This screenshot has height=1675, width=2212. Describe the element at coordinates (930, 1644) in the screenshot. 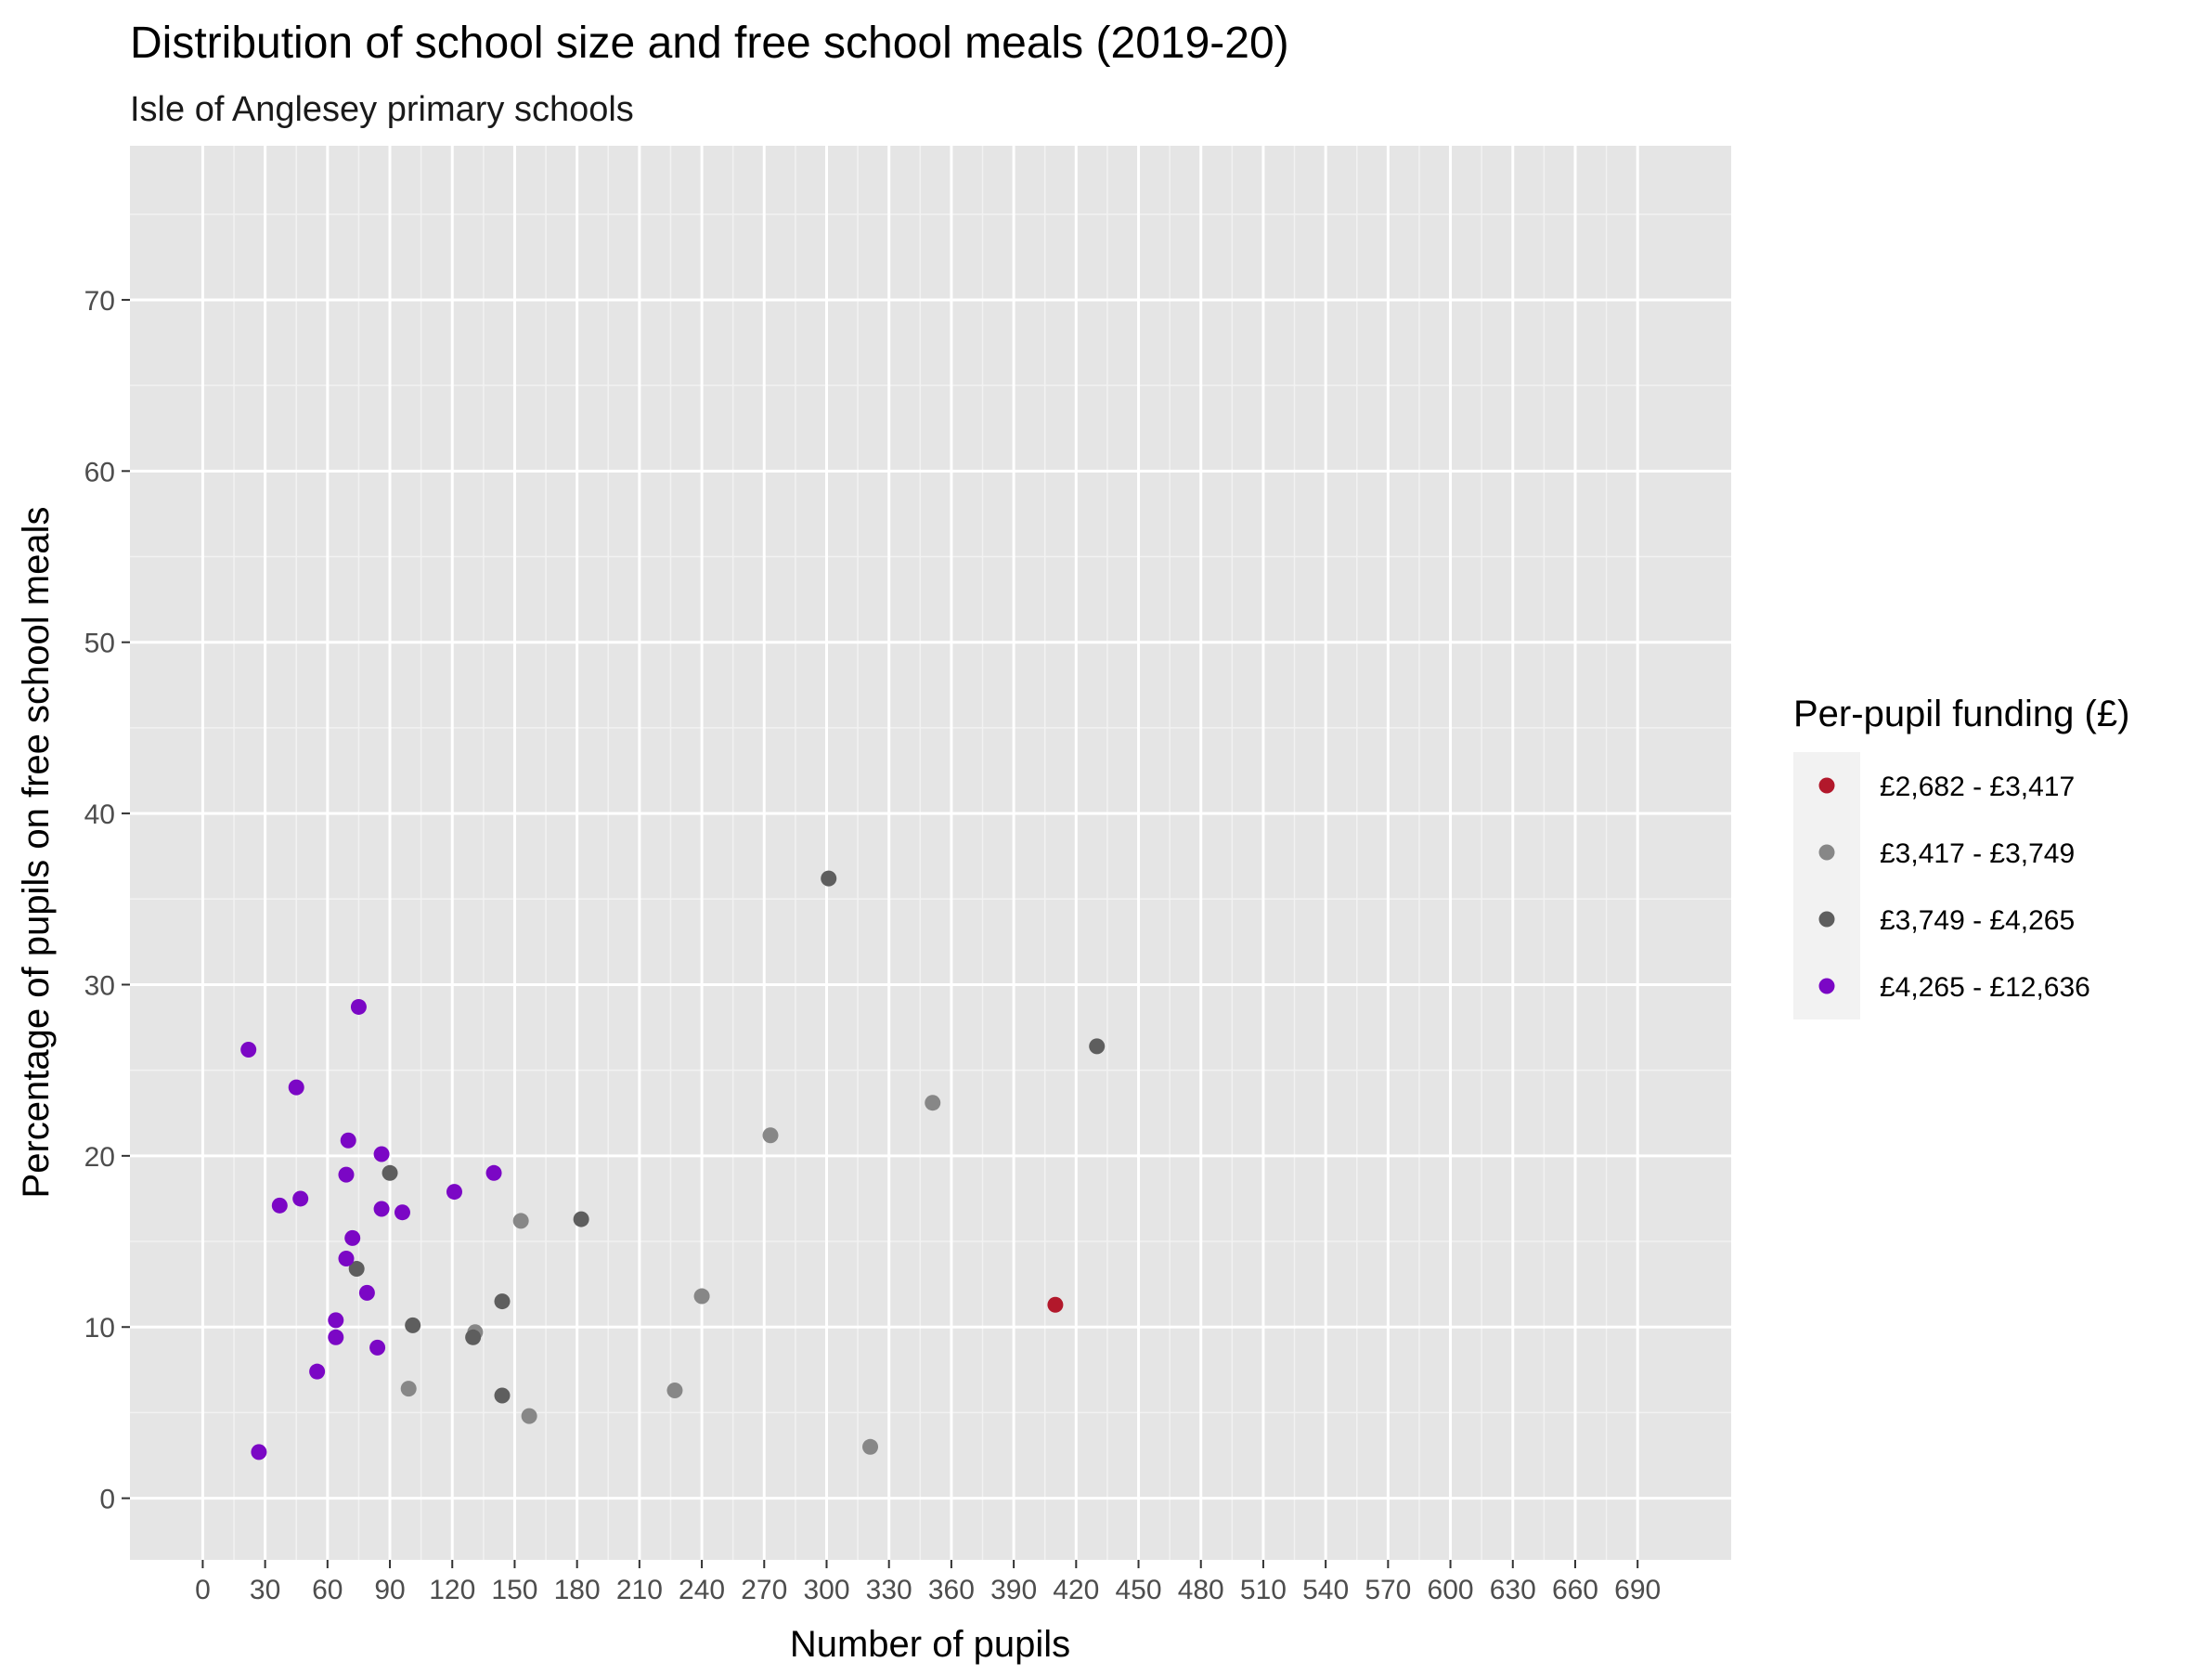

I see `x-axis-title: Number of pupils` at that location.